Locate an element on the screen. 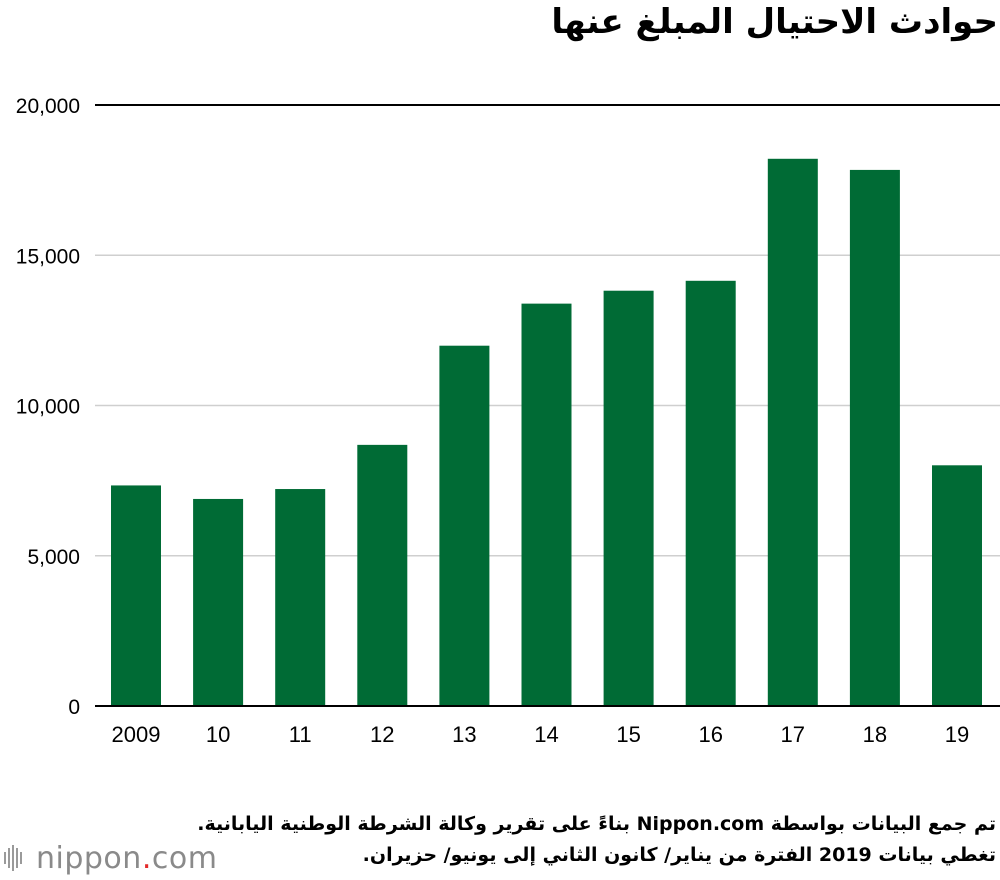 The image size is (1000, 880). y-tick-label: 15,000 is located at coordinates (48, 256).